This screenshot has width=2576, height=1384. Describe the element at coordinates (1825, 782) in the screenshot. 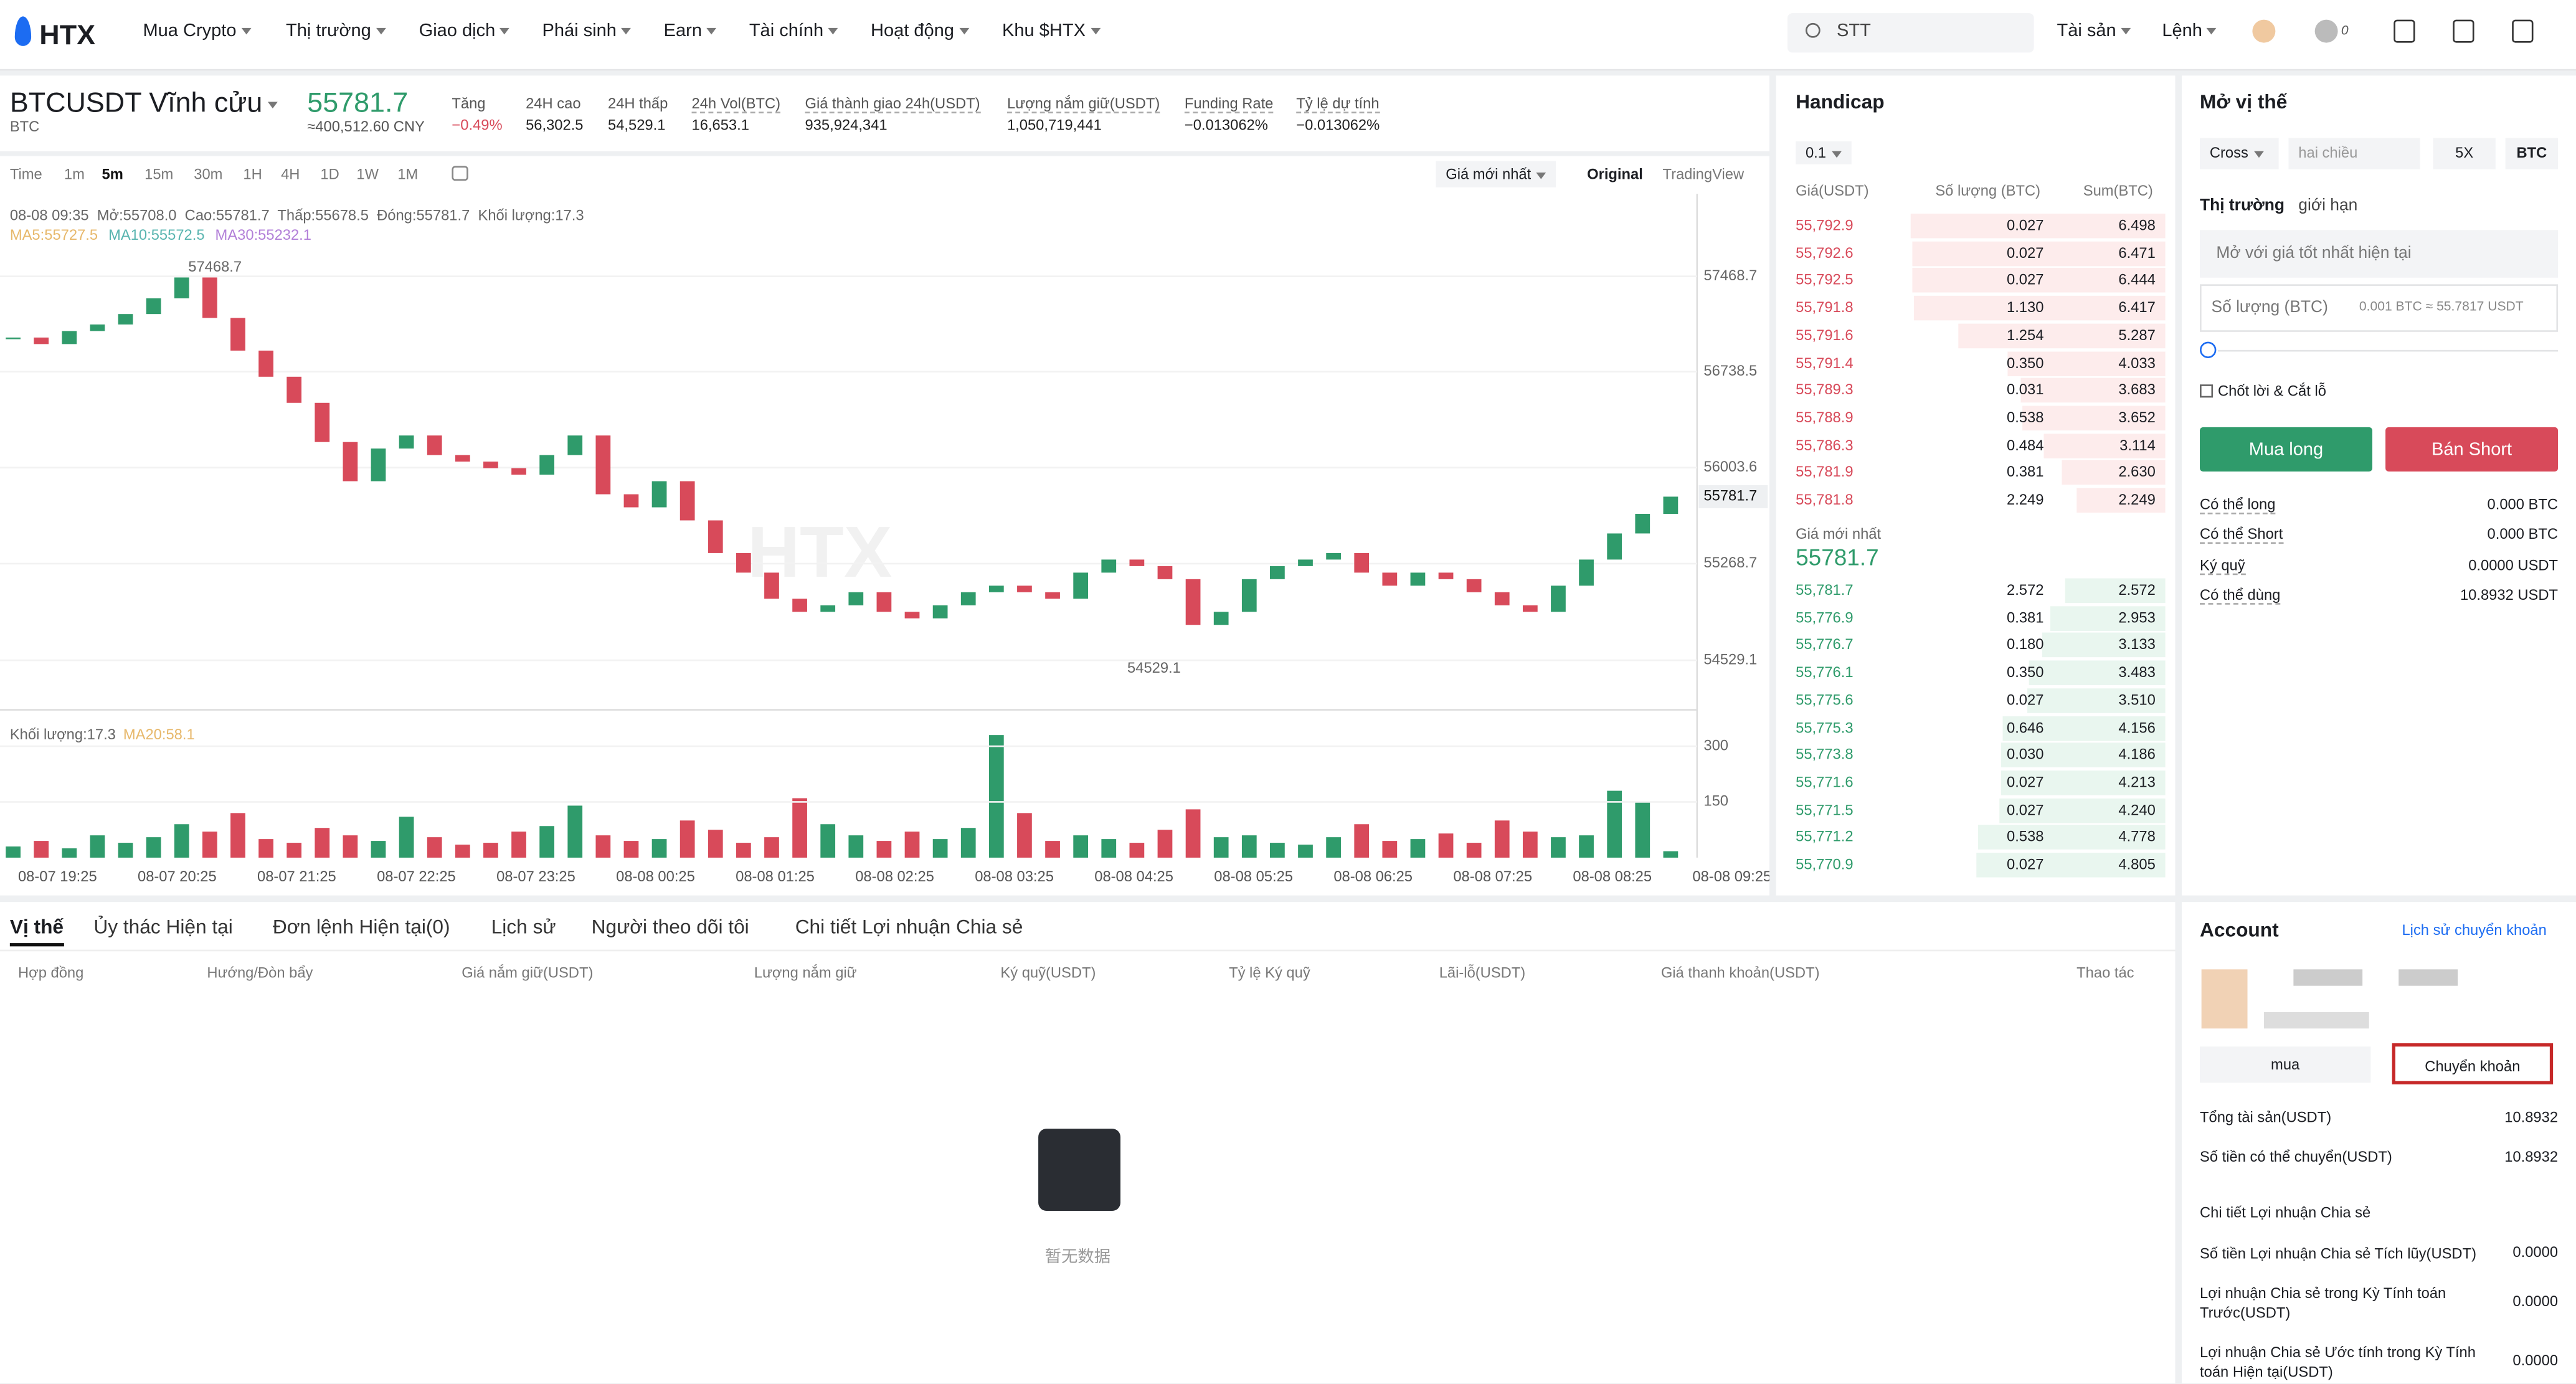

I see `ob-price: 55,771.6` at that location.